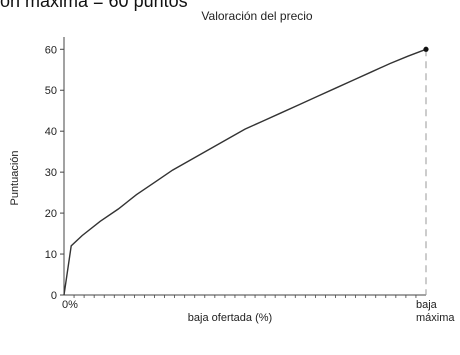  Describe the element at coordinates (15, 177) in the screenshot. I see `y-axis-label: Puntuación` at that location.